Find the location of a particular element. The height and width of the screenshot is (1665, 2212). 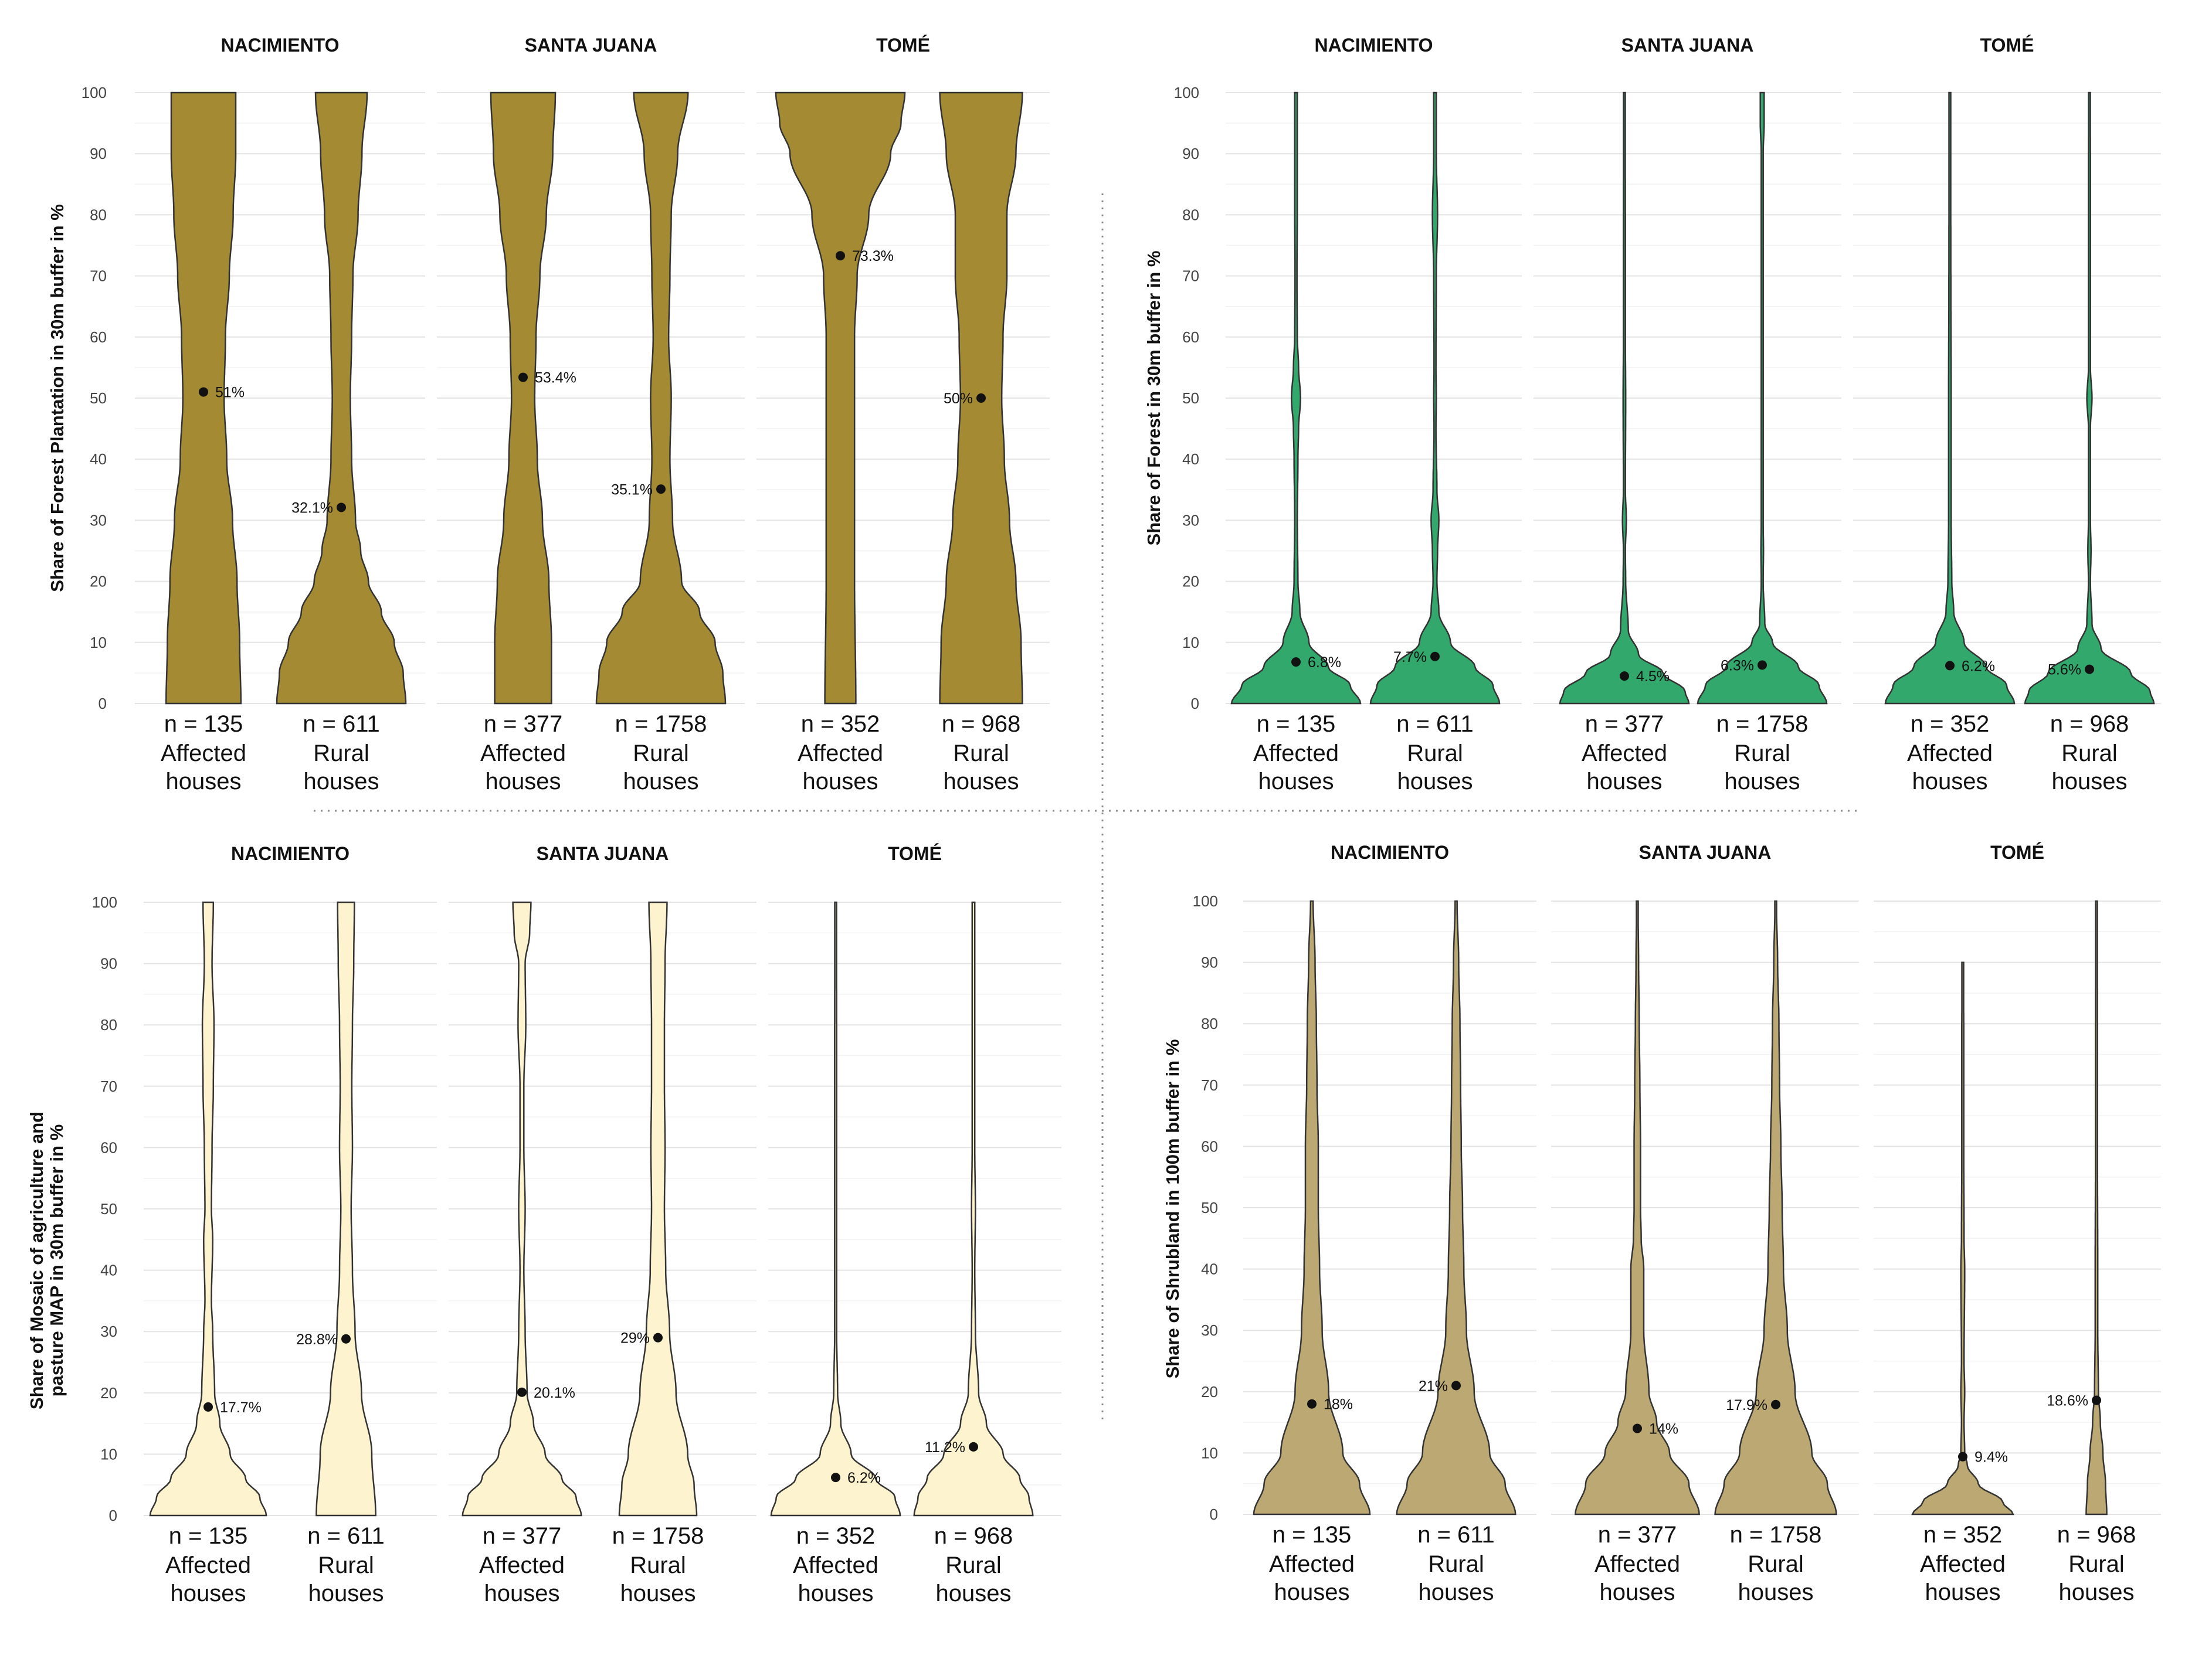

y-tick-label: 20 is located at coordinates (1209, 1392).